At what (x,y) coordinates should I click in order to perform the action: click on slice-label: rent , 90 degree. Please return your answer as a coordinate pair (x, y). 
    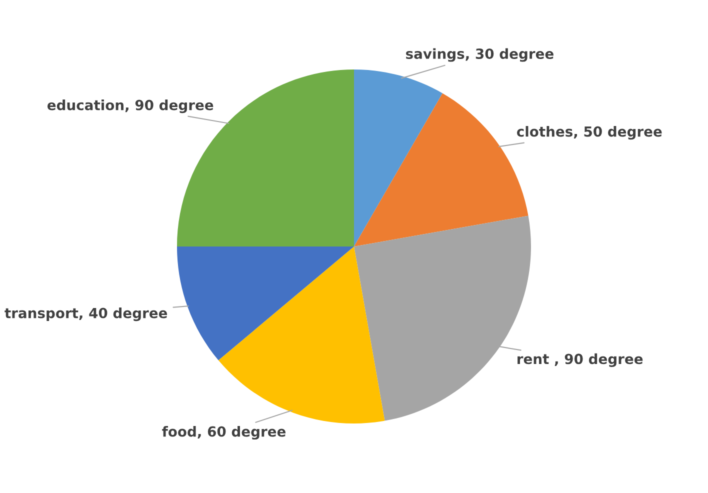
    Looking at the image, I should click on (580, 360).